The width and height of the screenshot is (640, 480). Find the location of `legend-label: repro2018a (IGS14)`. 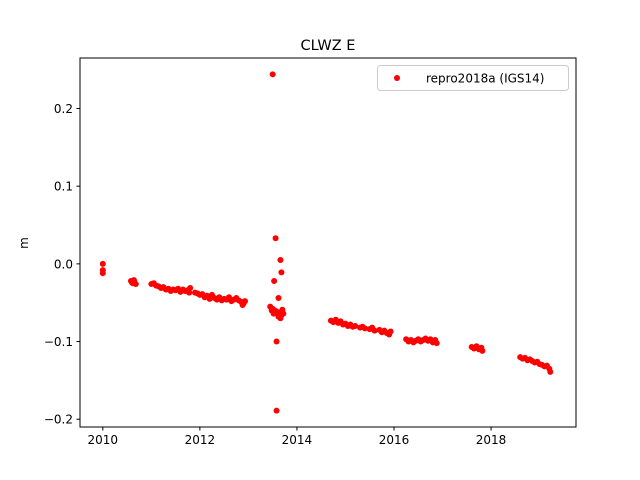

legend-label: repro2018a (IGS14) is located at coordinates (485, 79).